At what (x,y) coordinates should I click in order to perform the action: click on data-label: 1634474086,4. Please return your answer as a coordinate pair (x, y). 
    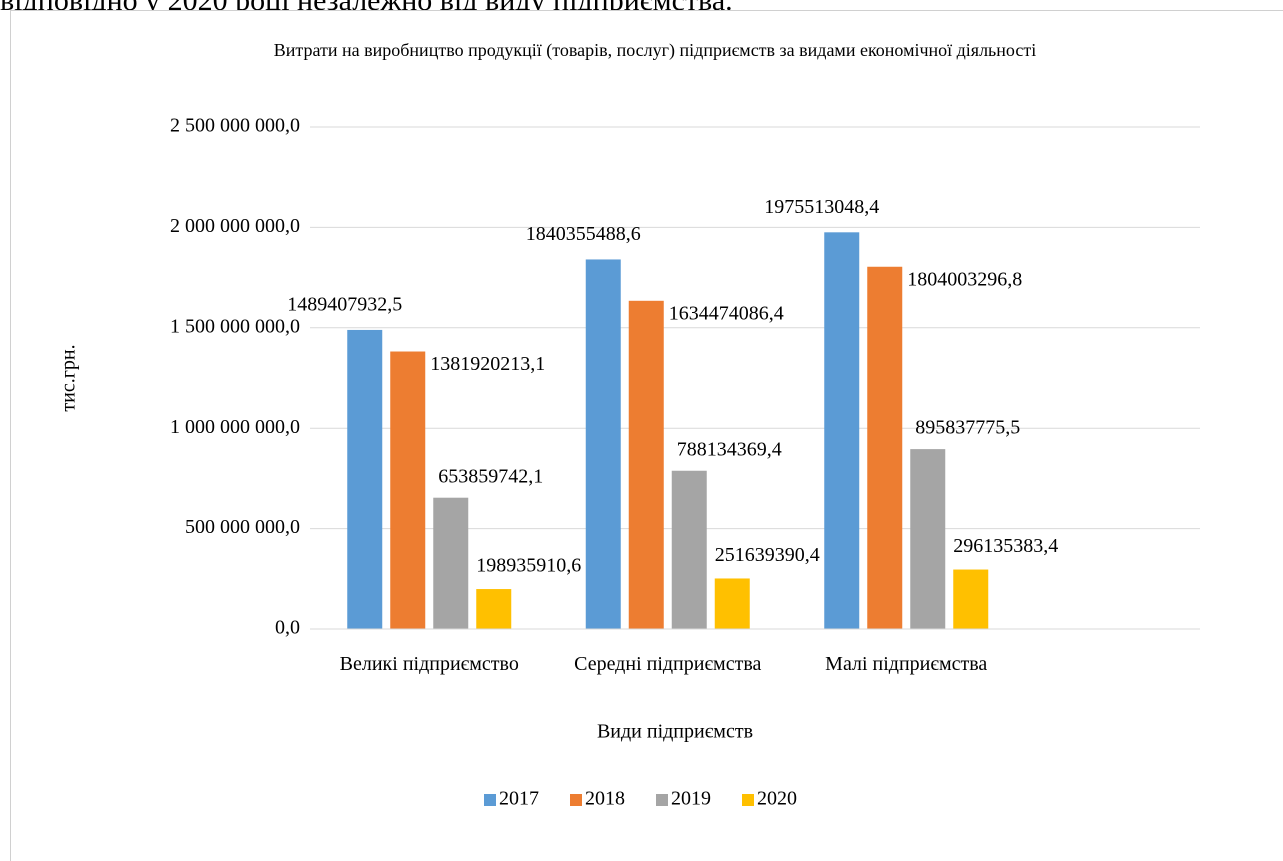
    Looking at the image, I should click on (726, 313).